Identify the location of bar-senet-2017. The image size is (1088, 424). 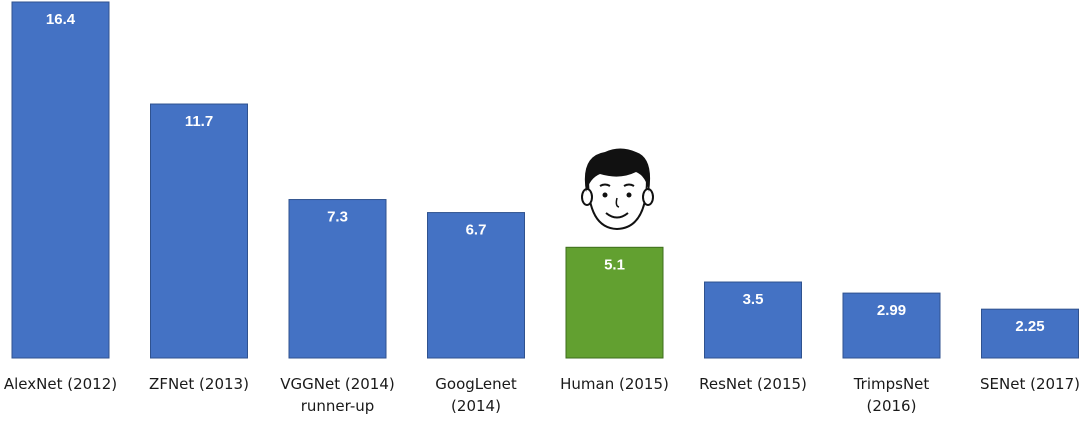
(1030, 333).